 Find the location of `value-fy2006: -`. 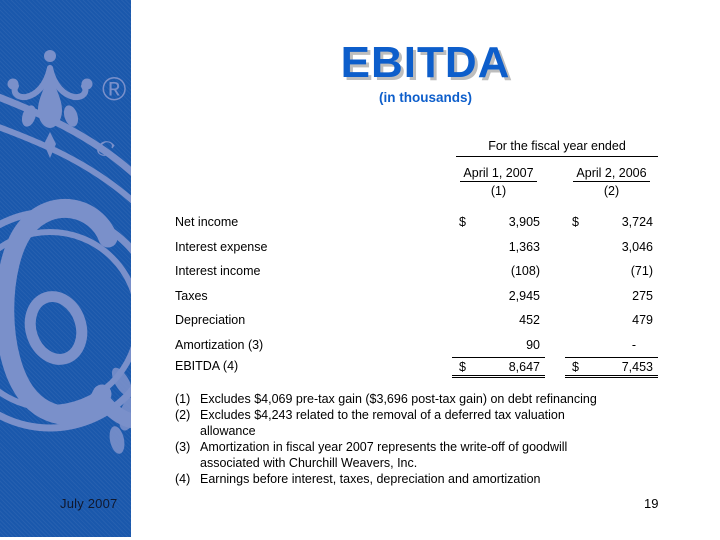

value-fy2006: - is located at coordinates (633, 344).